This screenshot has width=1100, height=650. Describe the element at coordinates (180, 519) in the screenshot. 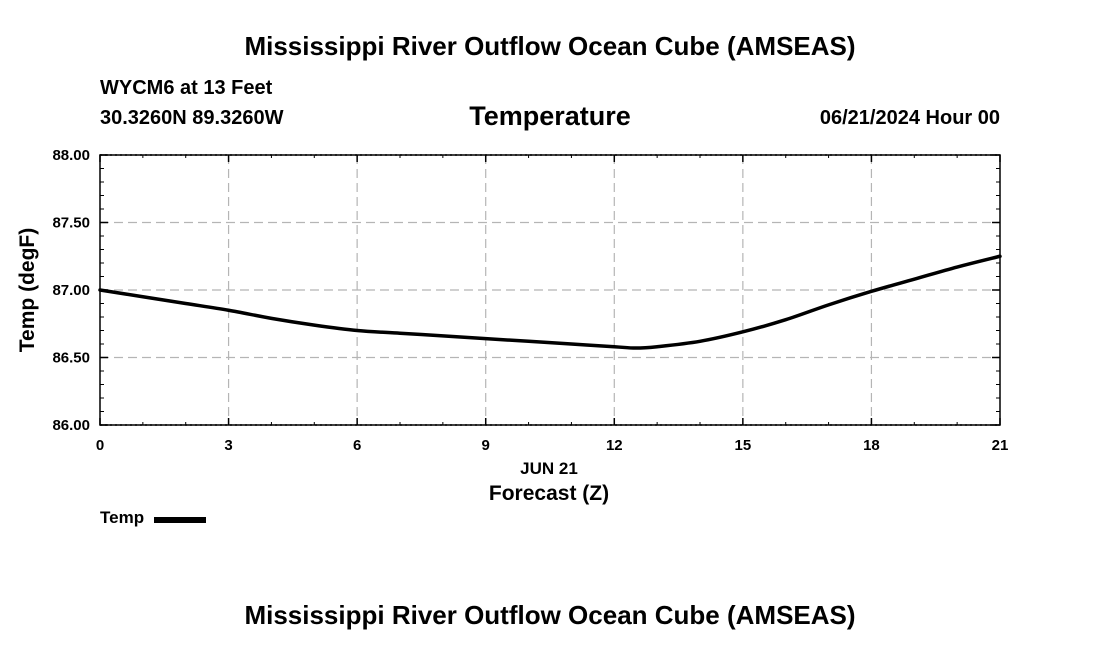

I see `legend-line-swatch` at that location.